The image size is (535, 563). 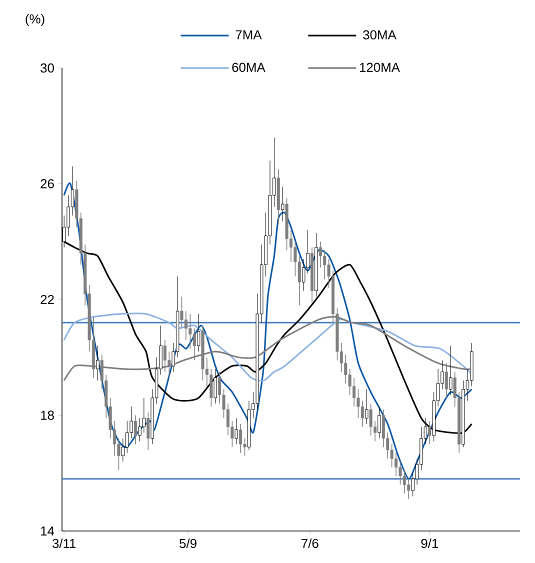 I want to click on legend-label: 120MA, so click(x=380, y=67).